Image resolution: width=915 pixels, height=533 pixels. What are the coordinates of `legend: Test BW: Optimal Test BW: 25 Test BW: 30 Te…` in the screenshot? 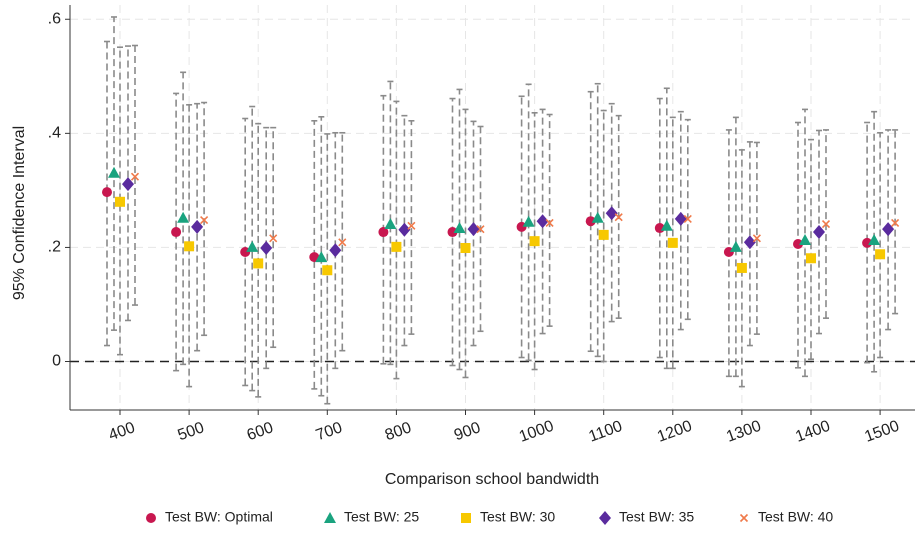 It's located at (489, 517).